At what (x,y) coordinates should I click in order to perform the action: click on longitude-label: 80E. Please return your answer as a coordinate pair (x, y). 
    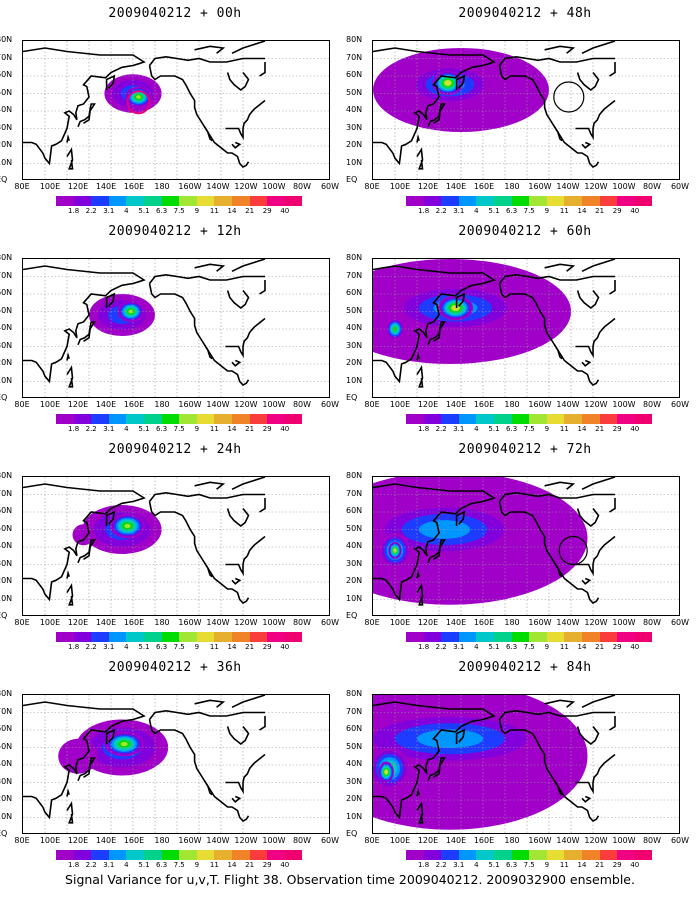
    Looking at the image, I should click on (372, 840).